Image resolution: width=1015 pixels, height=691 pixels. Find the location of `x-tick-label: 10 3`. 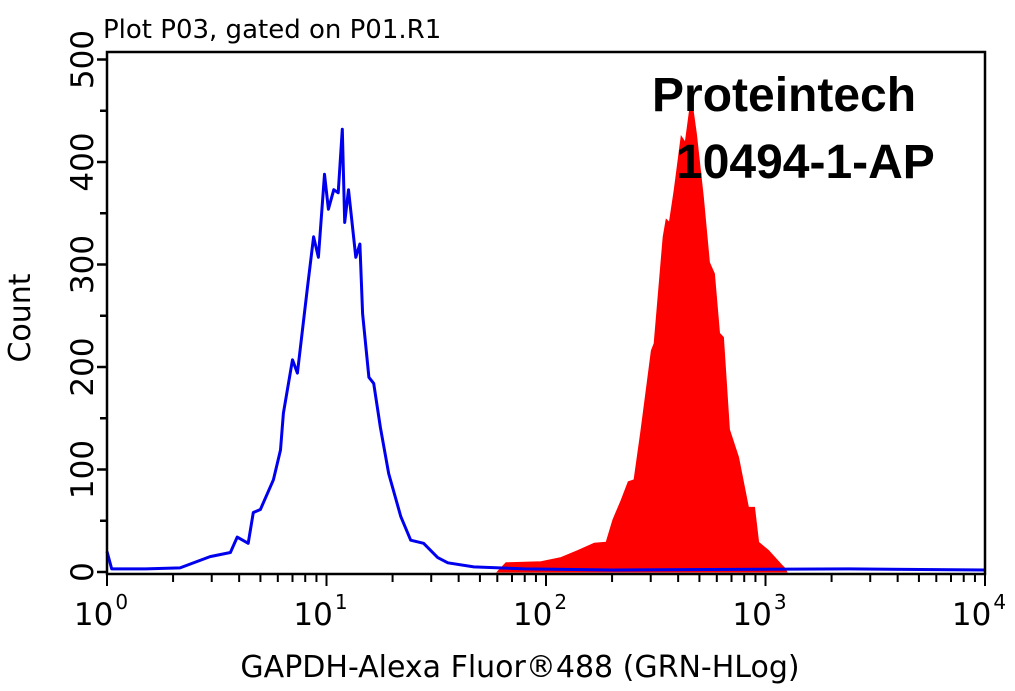

x-tick-label: 10 3 is located at coordinates (759, 611).